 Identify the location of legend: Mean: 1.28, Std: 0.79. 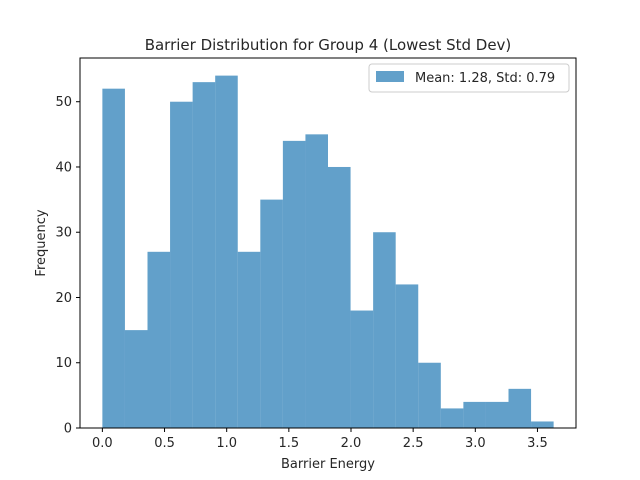
(469, 78).